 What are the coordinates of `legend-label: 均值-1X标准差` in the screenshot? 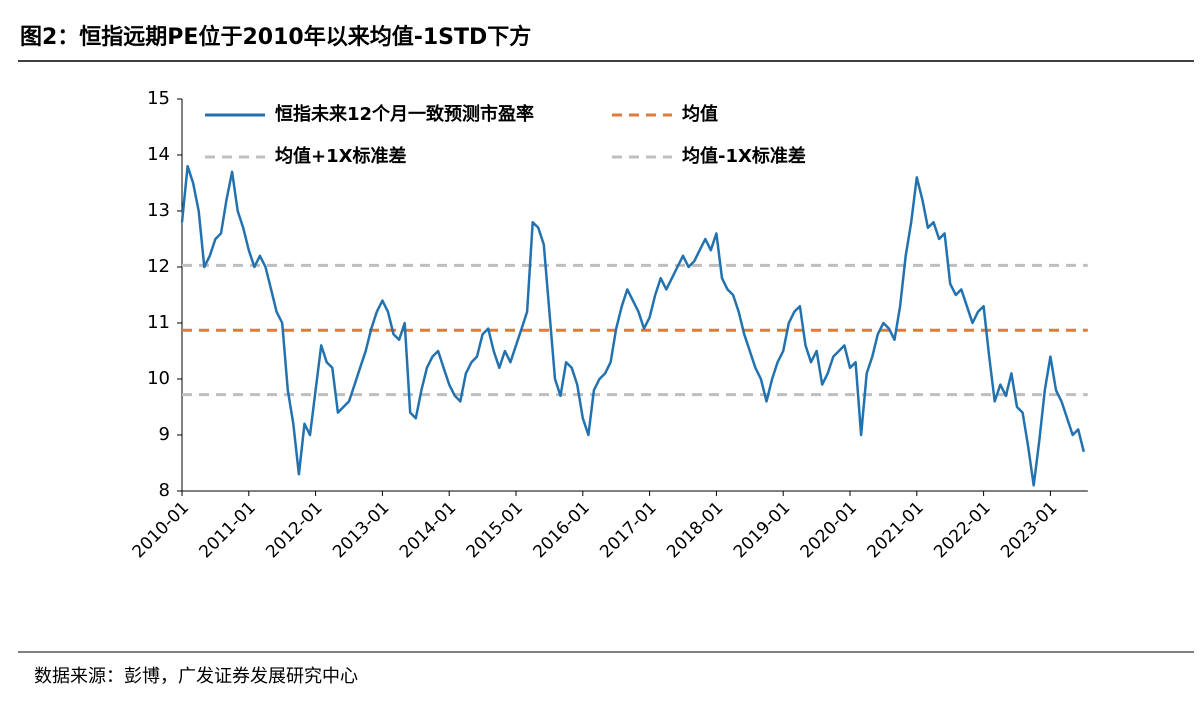 It's located at (744, 156).